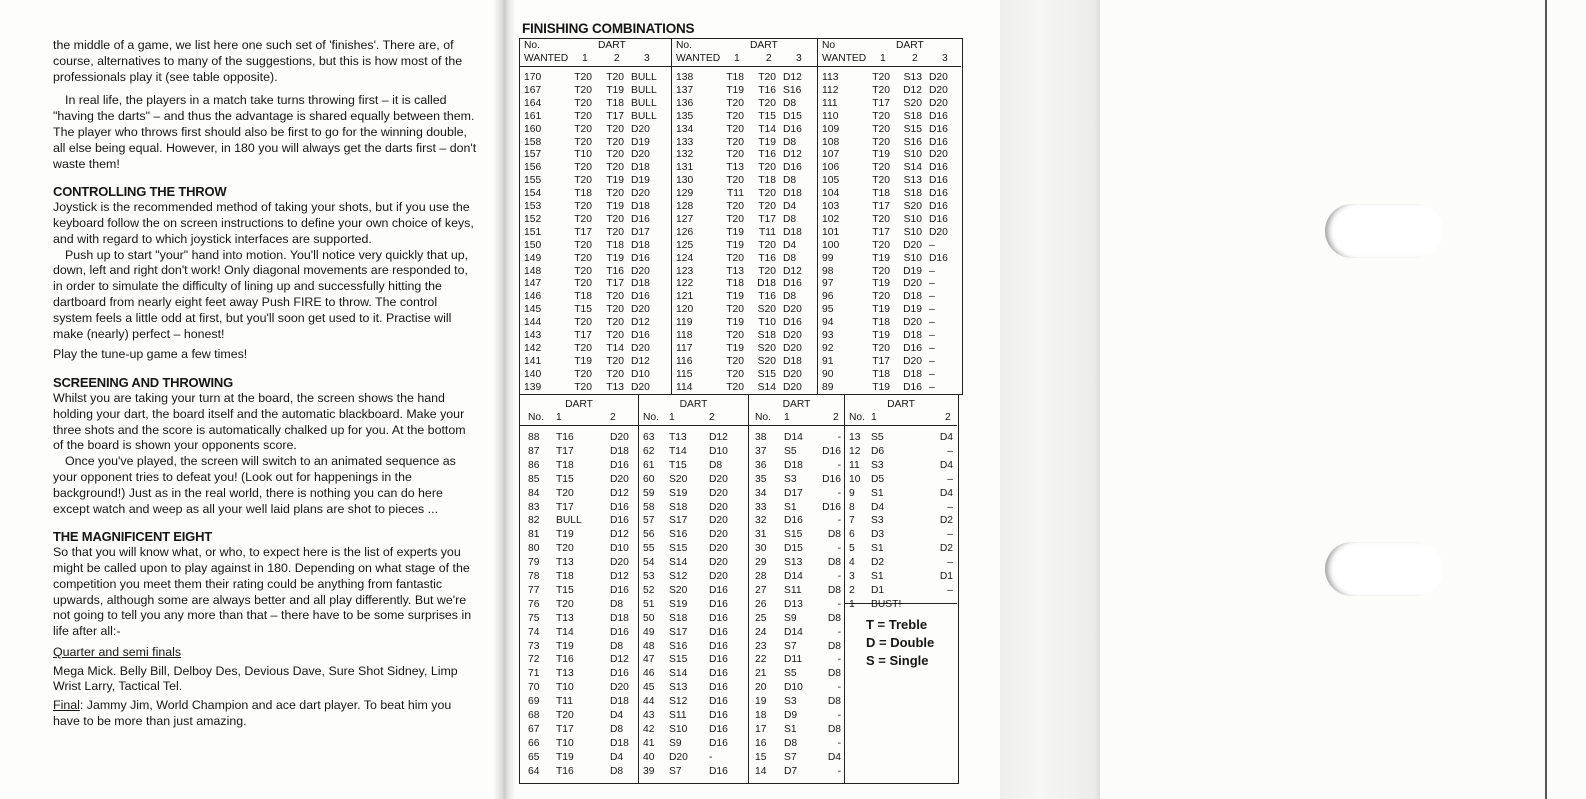  Describe the element at coordinates (828, 387) in the screenshot. I see `wanted-number: 89` at that location.